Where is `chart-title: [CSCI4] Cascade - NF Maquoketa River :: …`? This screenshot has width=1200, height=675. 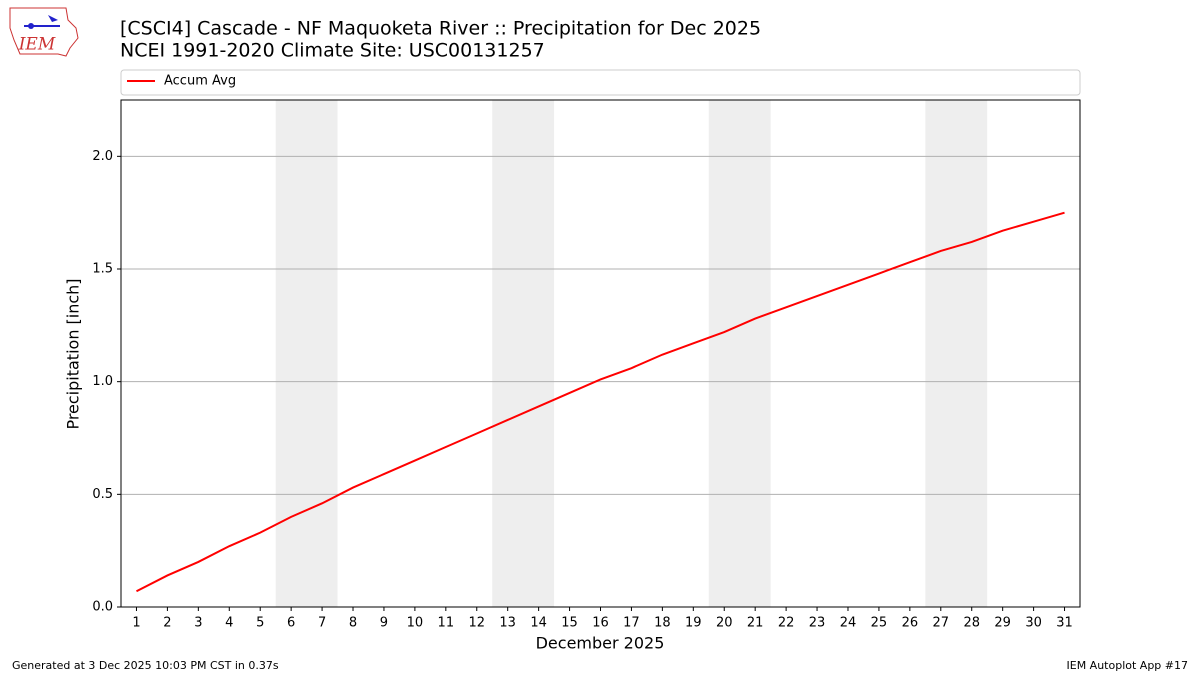
chart-title: [CSCI4] Cascade - NF Maquoketa River :: … is located at coordinates (440, 29).